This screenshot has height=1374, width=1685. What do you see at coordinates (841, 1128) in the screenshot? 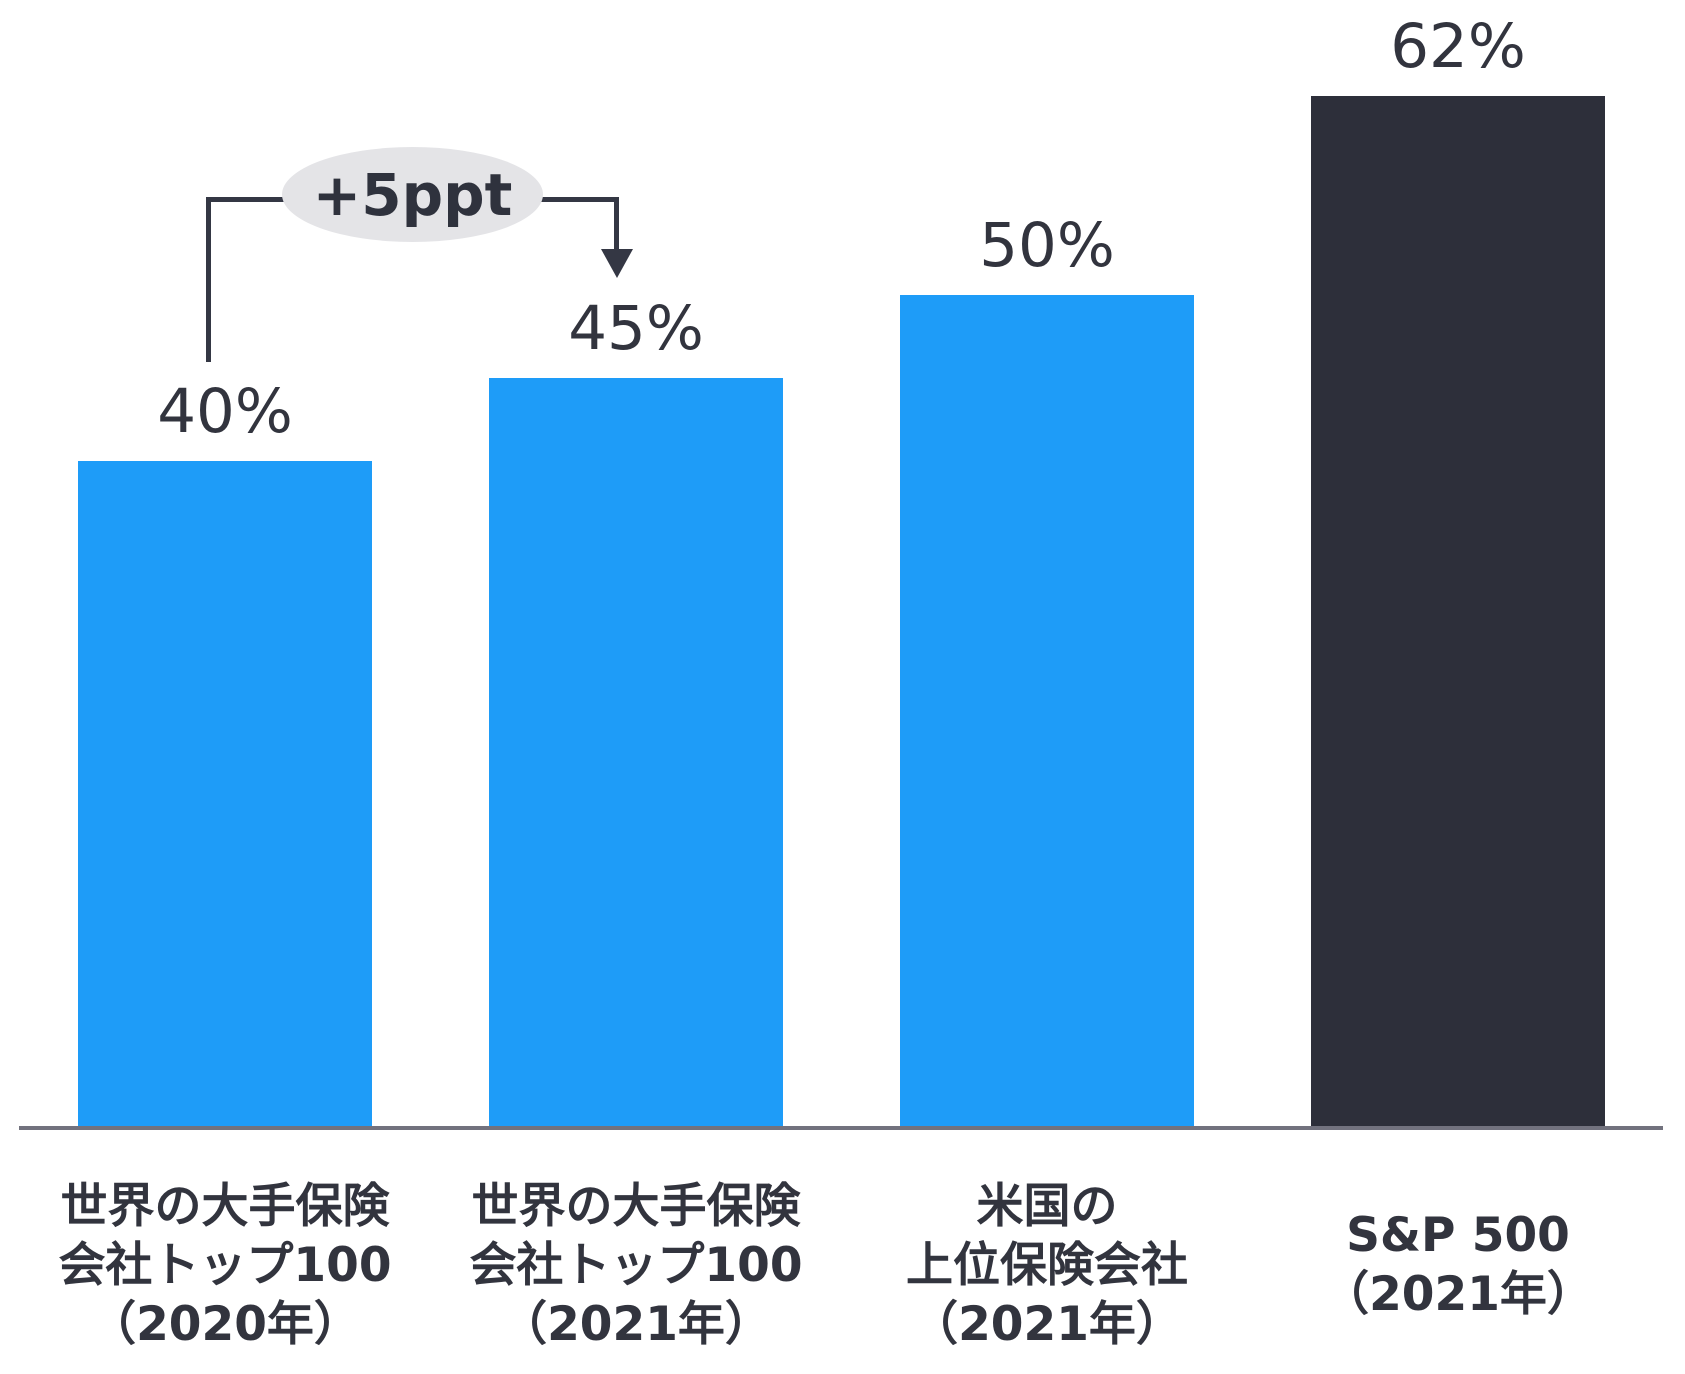
I see `x-axis-line` at bounding box center [841, 1128].